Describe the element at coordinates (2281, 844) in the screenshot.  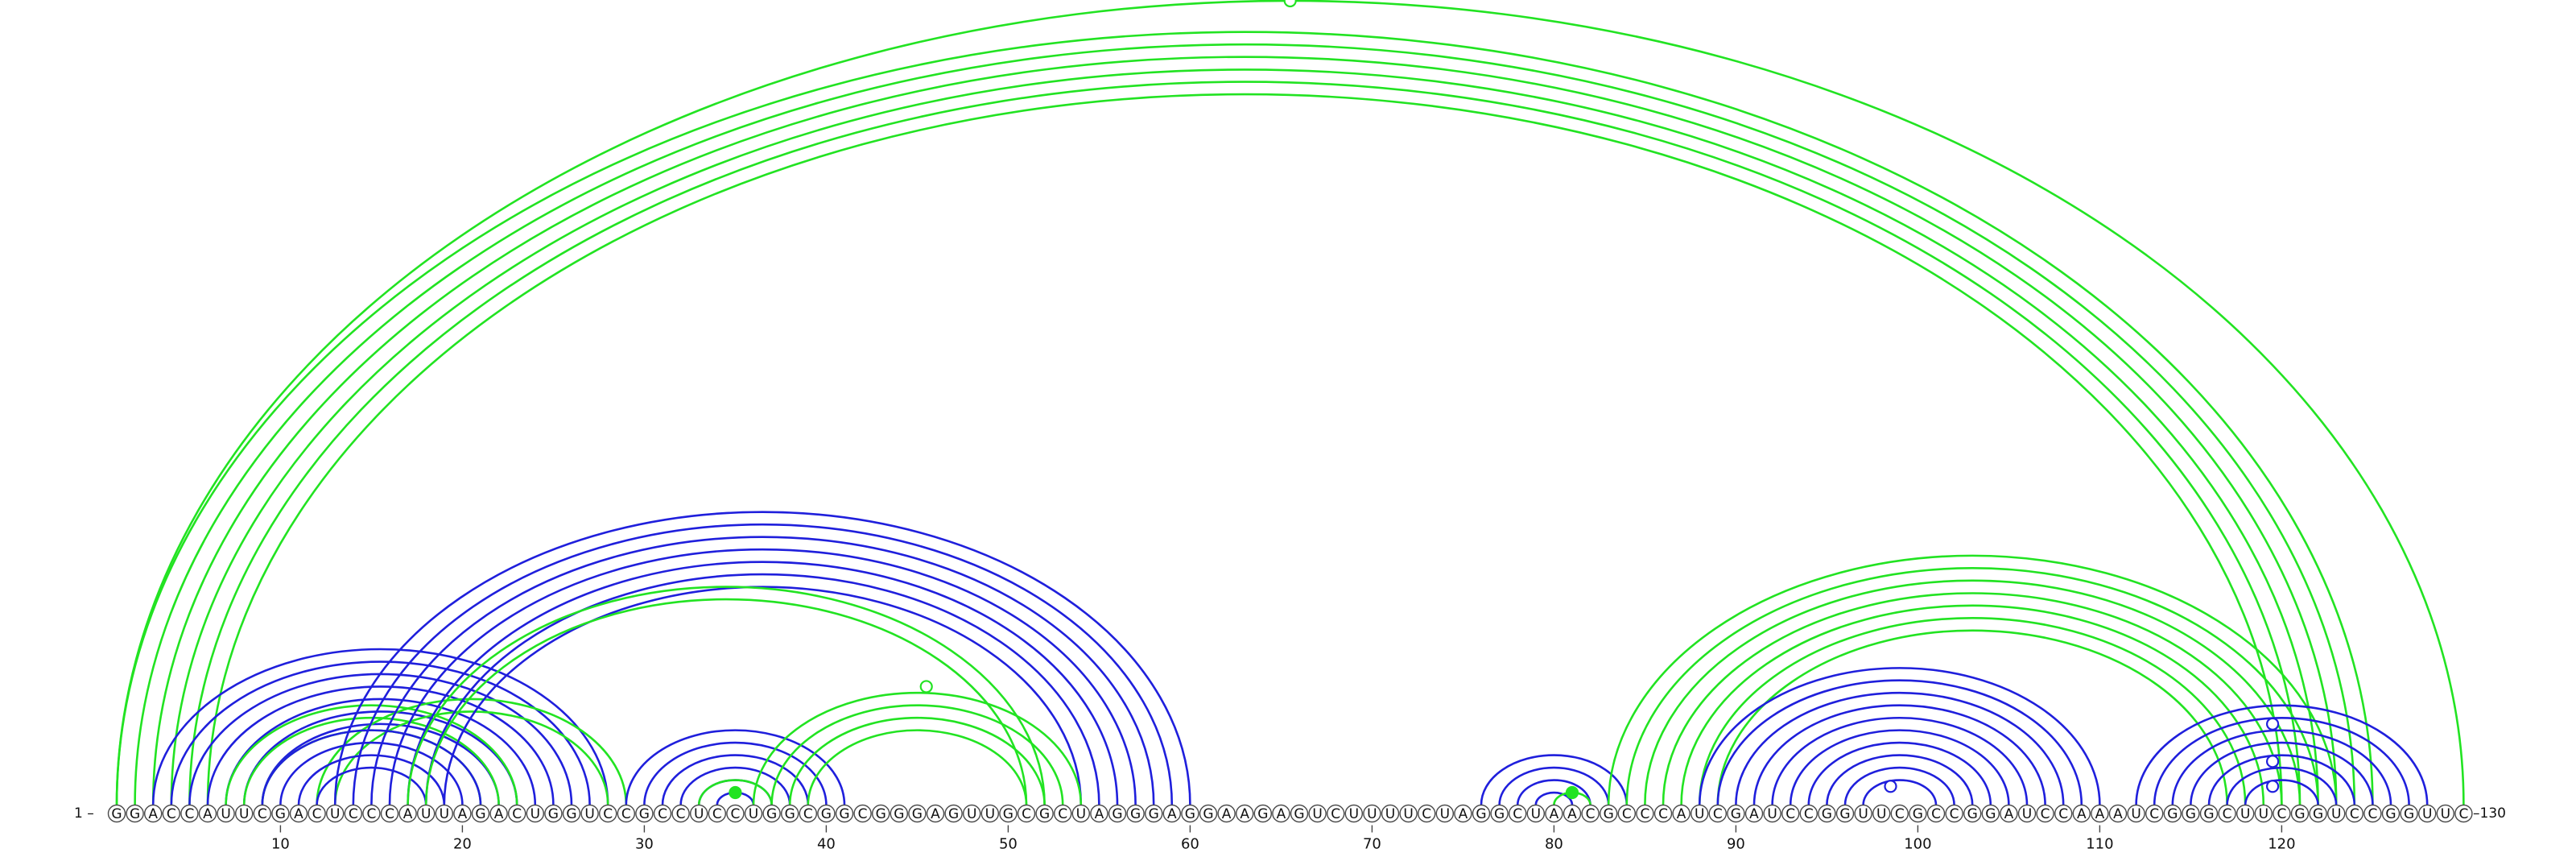
I see `axis-tick-label: 120` at that location.